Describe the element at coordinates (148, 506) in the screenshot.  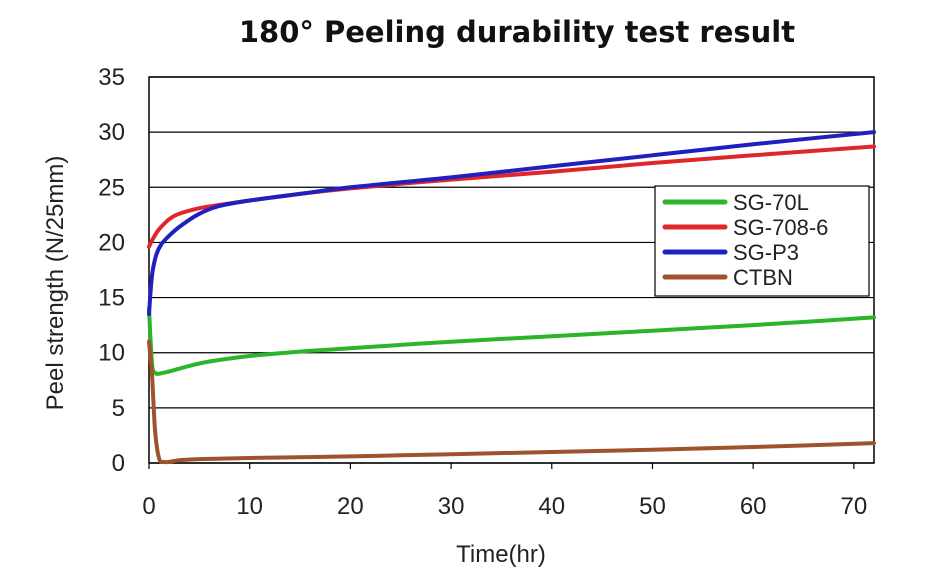
I see `x-tick-label: 0` at that location.